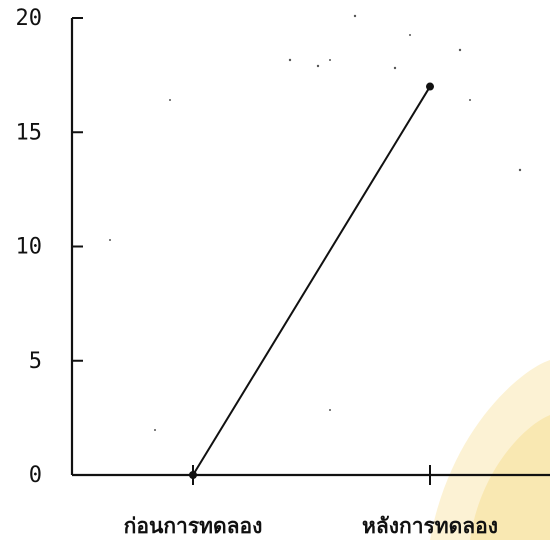 Image resolution: width=550 pixels, height=540 pixels. What do you see at coordinates (29, 247) in the screenshot?
I see `y-tick-label: 10` at bounding box center [29, 247].